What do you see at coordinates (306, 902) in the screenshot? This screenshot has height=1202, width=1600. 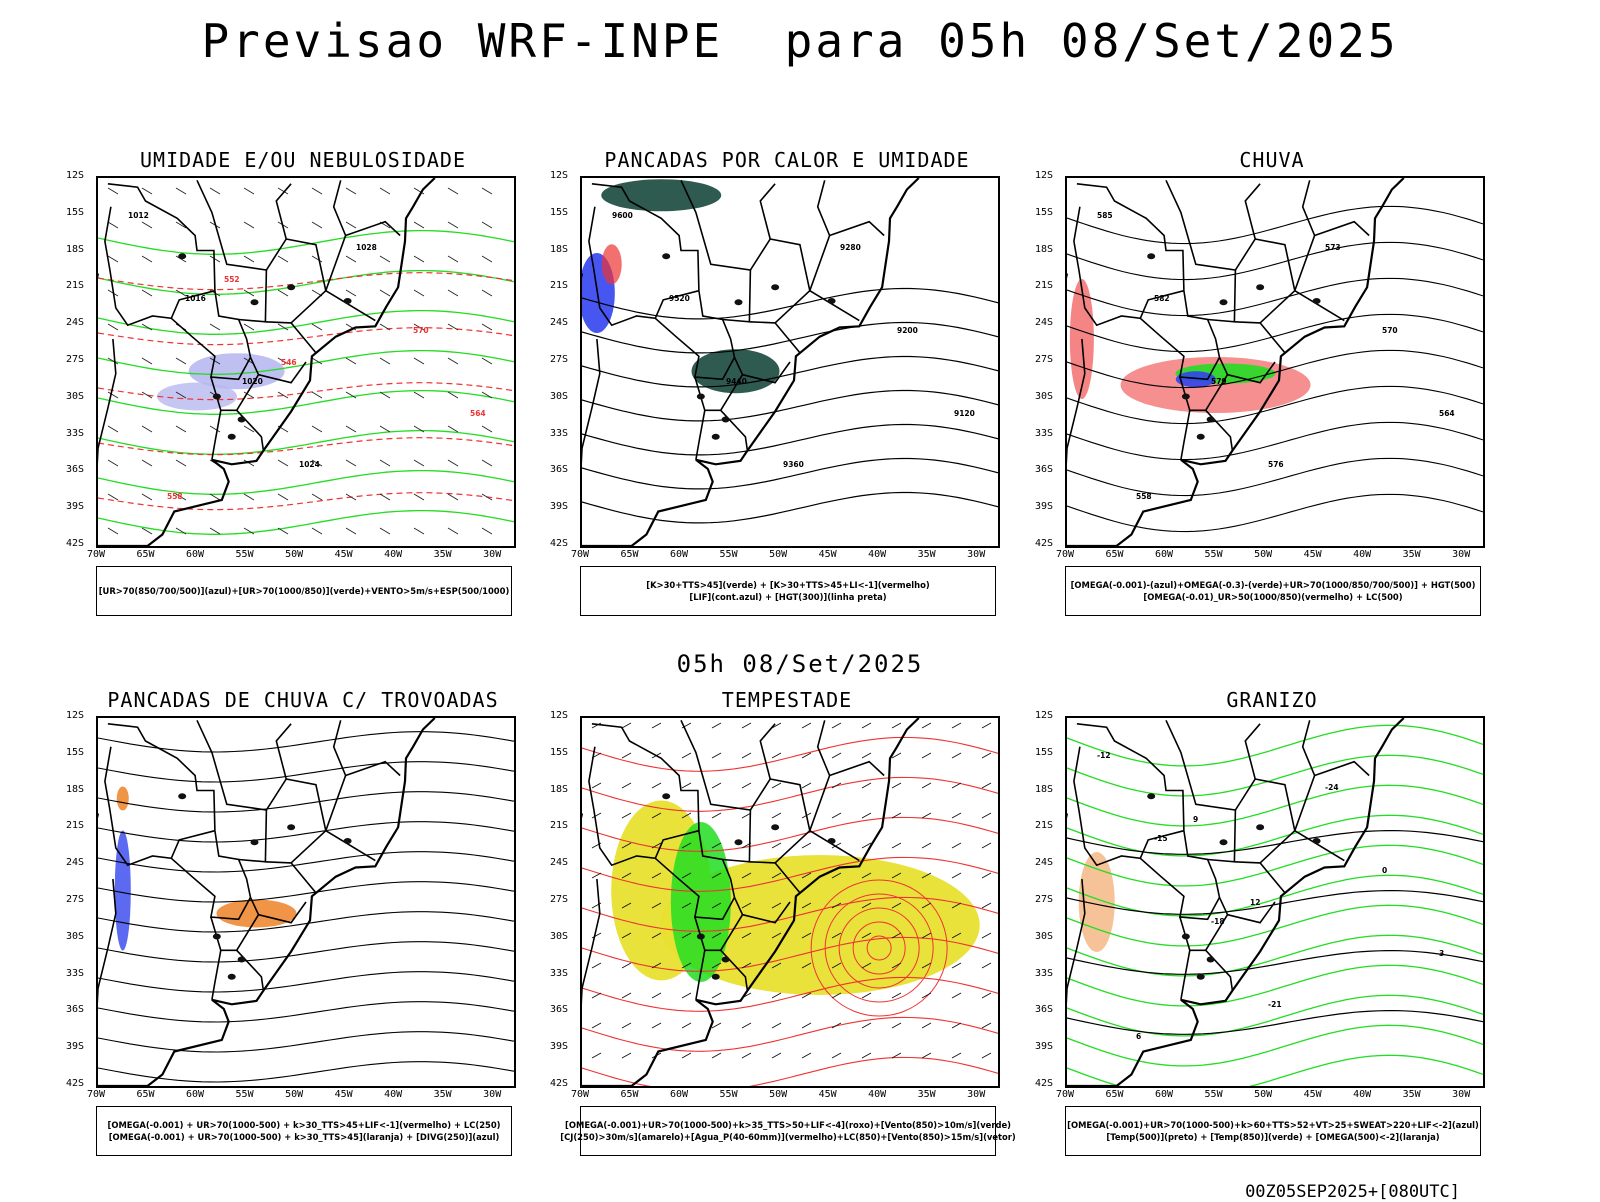 I see `map-canvas` at bounding box center [306, 902].